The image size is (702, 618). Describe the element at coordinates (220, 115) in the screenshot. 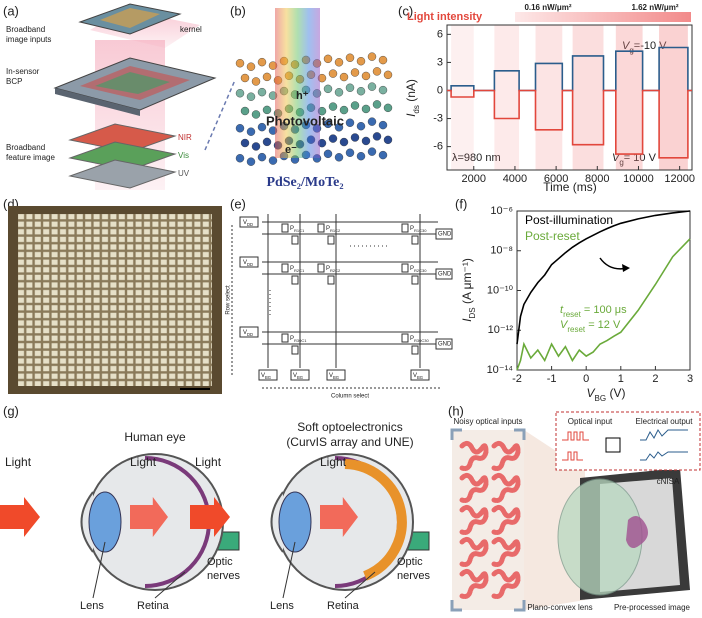

I see `link-arrow` at that location.